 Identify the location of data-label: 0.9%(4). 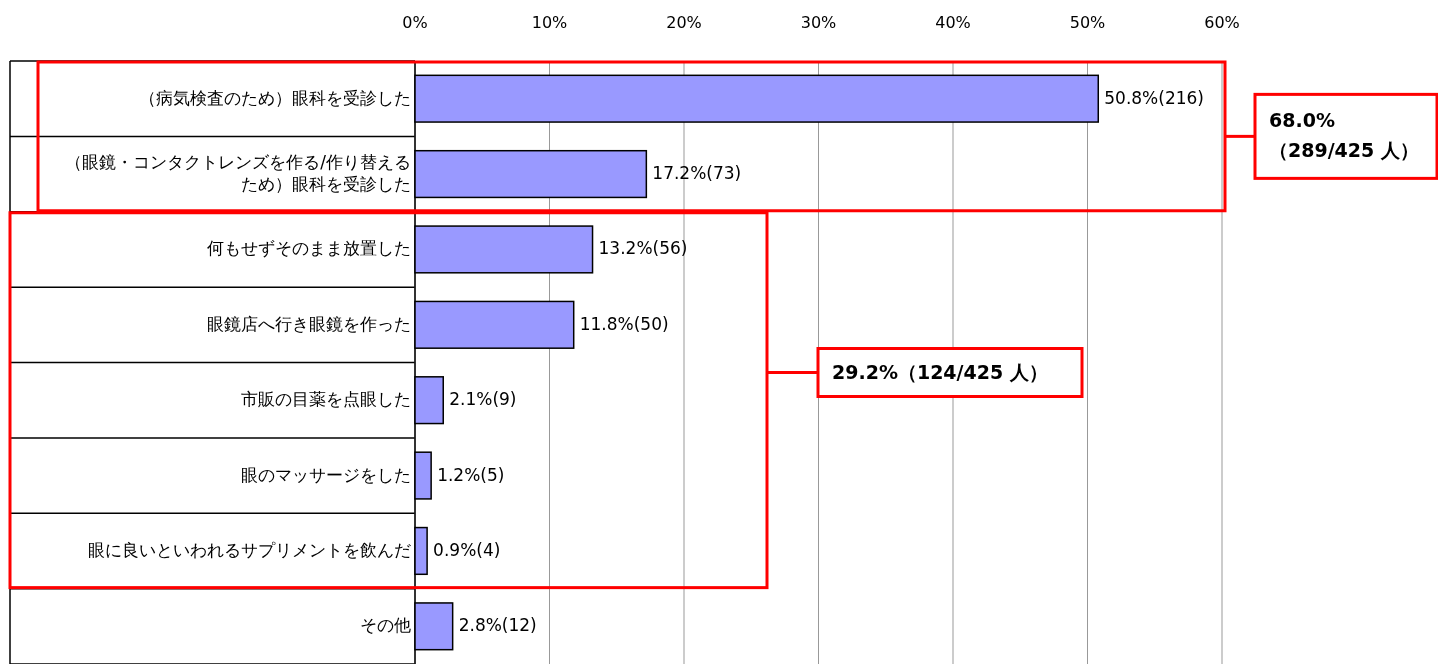
(467, 549).